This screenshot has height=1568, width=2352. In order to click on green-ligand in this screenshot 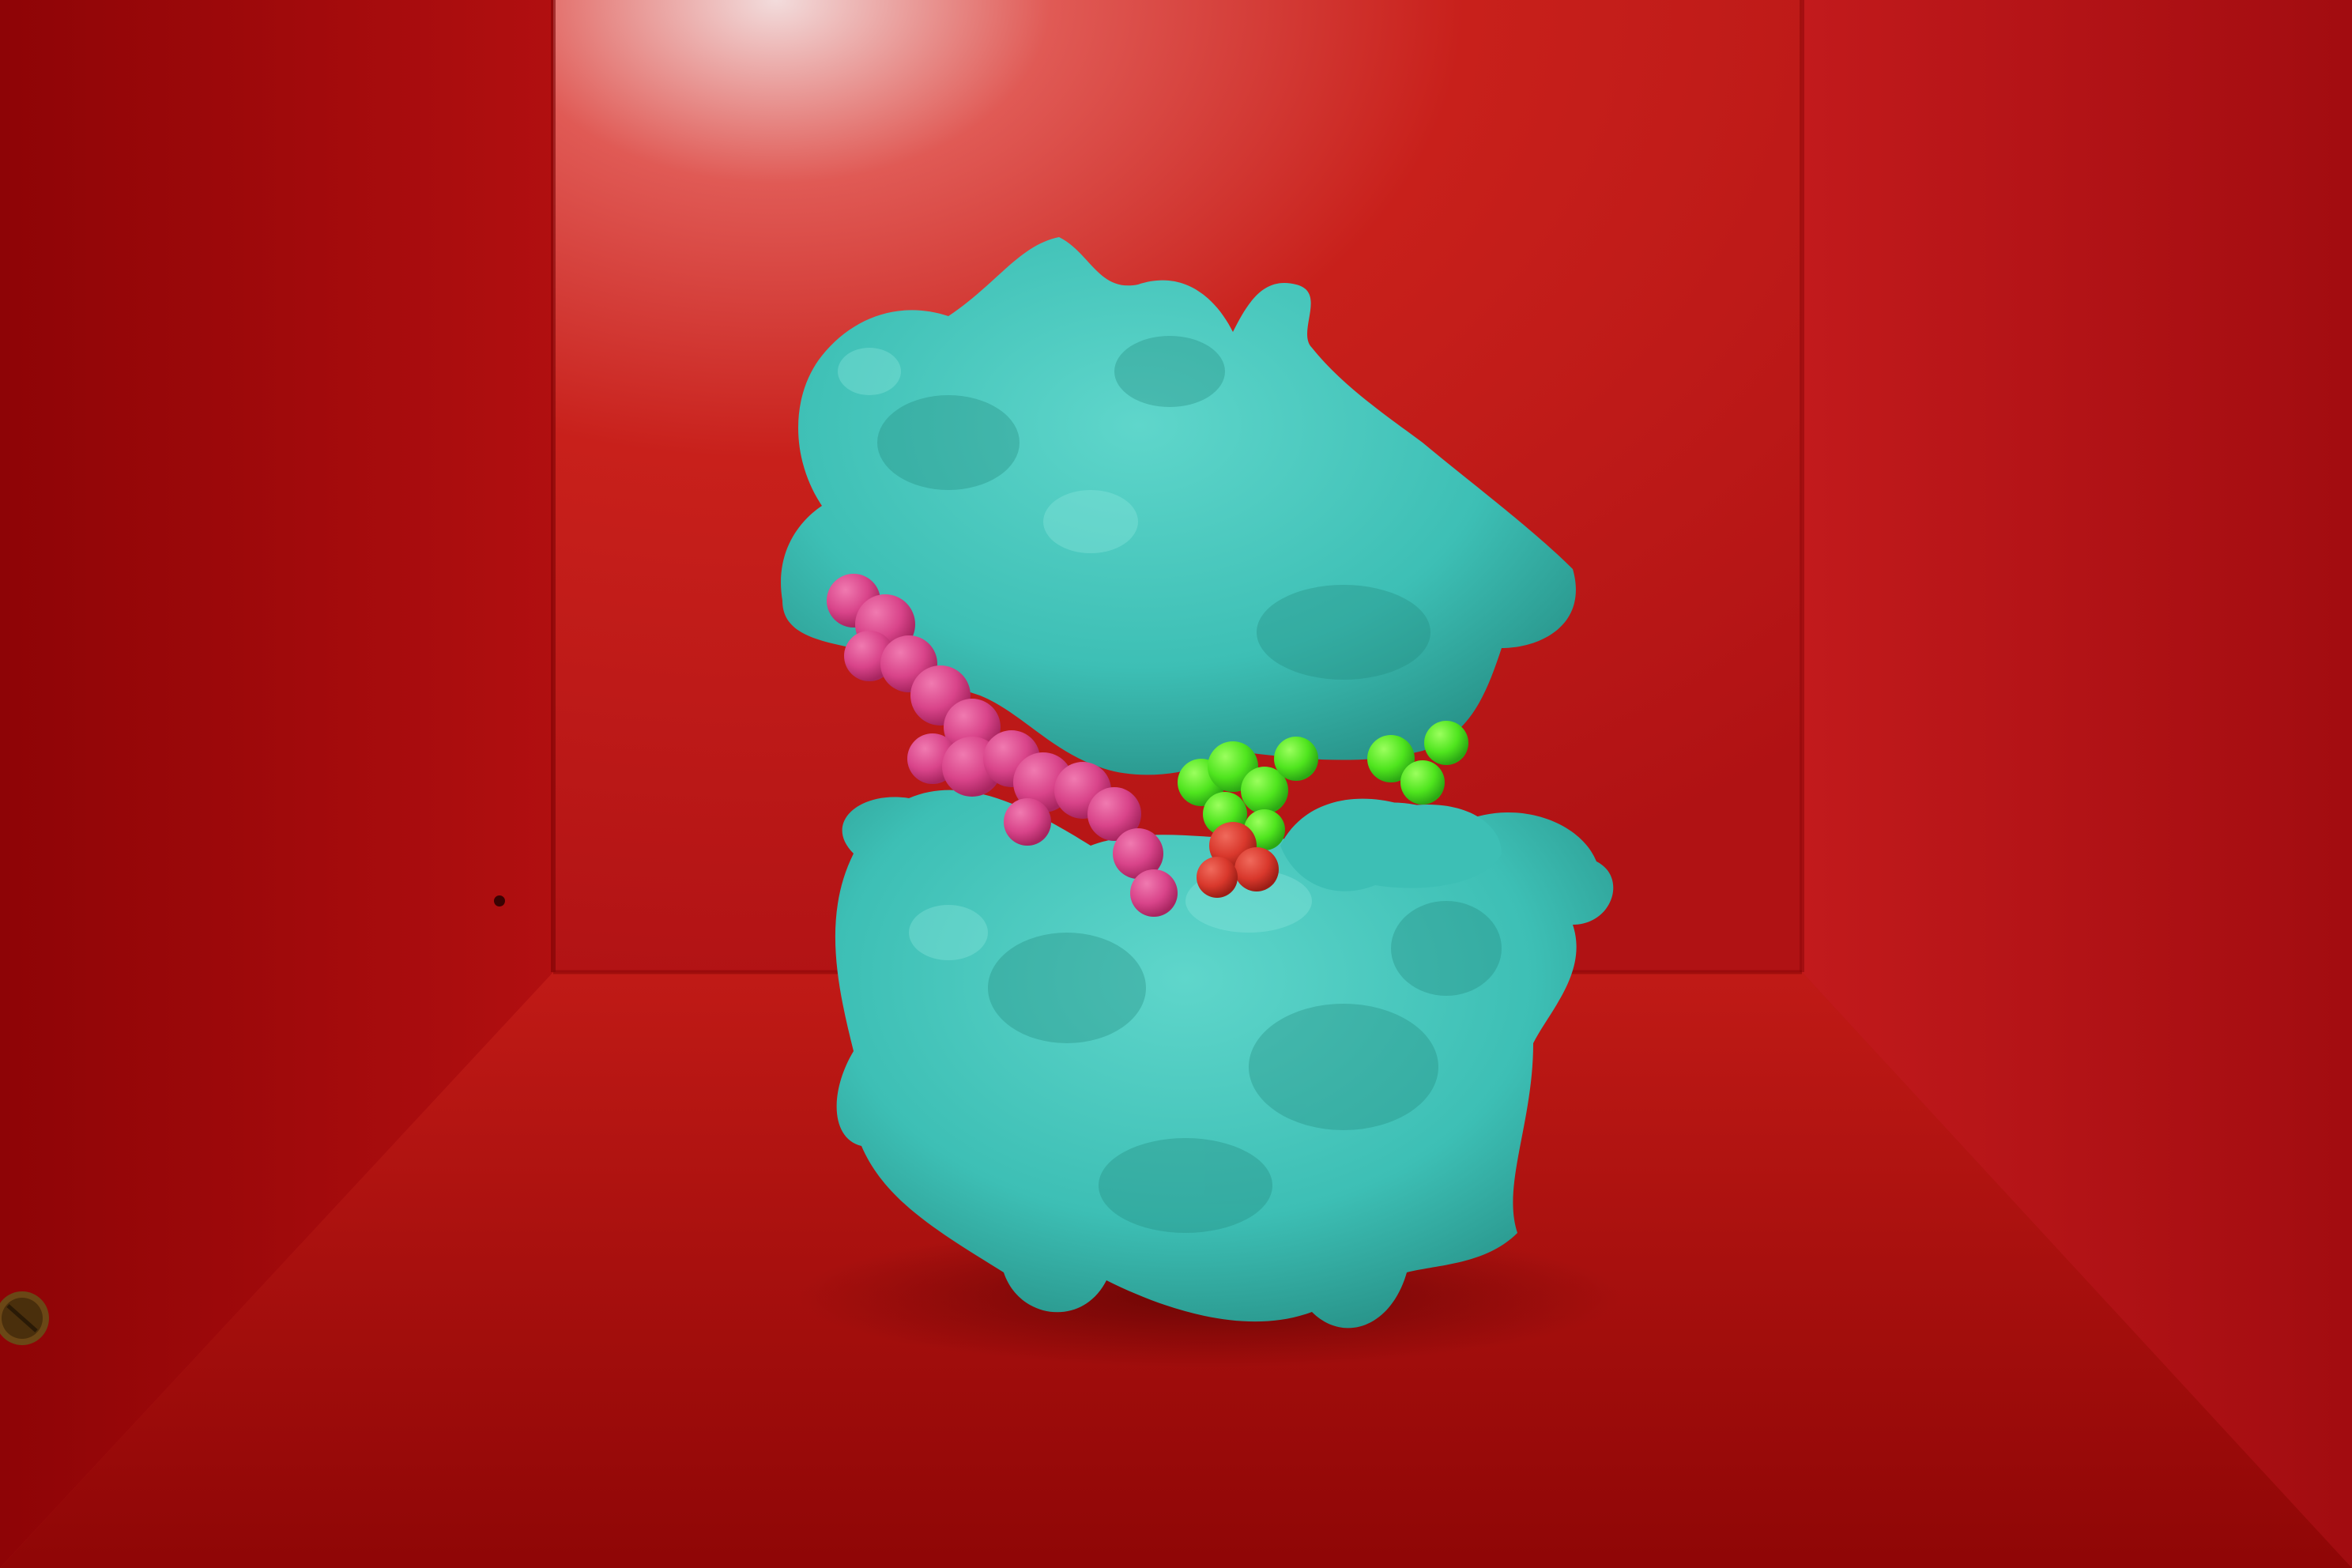, I will do `click(1323, 785)`.